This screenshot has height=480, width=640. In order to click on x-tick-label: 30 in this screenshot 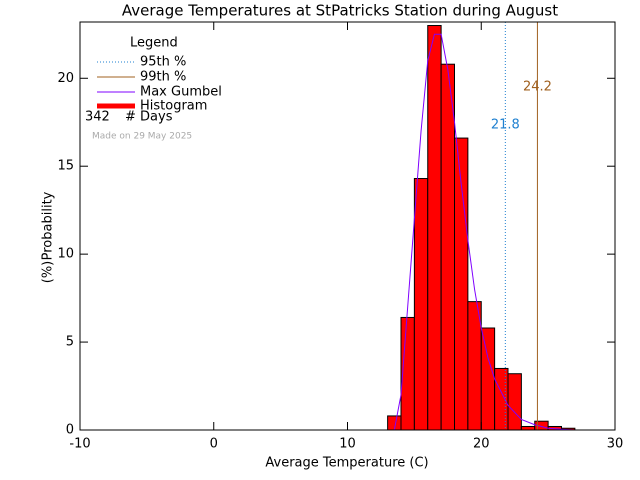, I will do `click(615, 444)`.